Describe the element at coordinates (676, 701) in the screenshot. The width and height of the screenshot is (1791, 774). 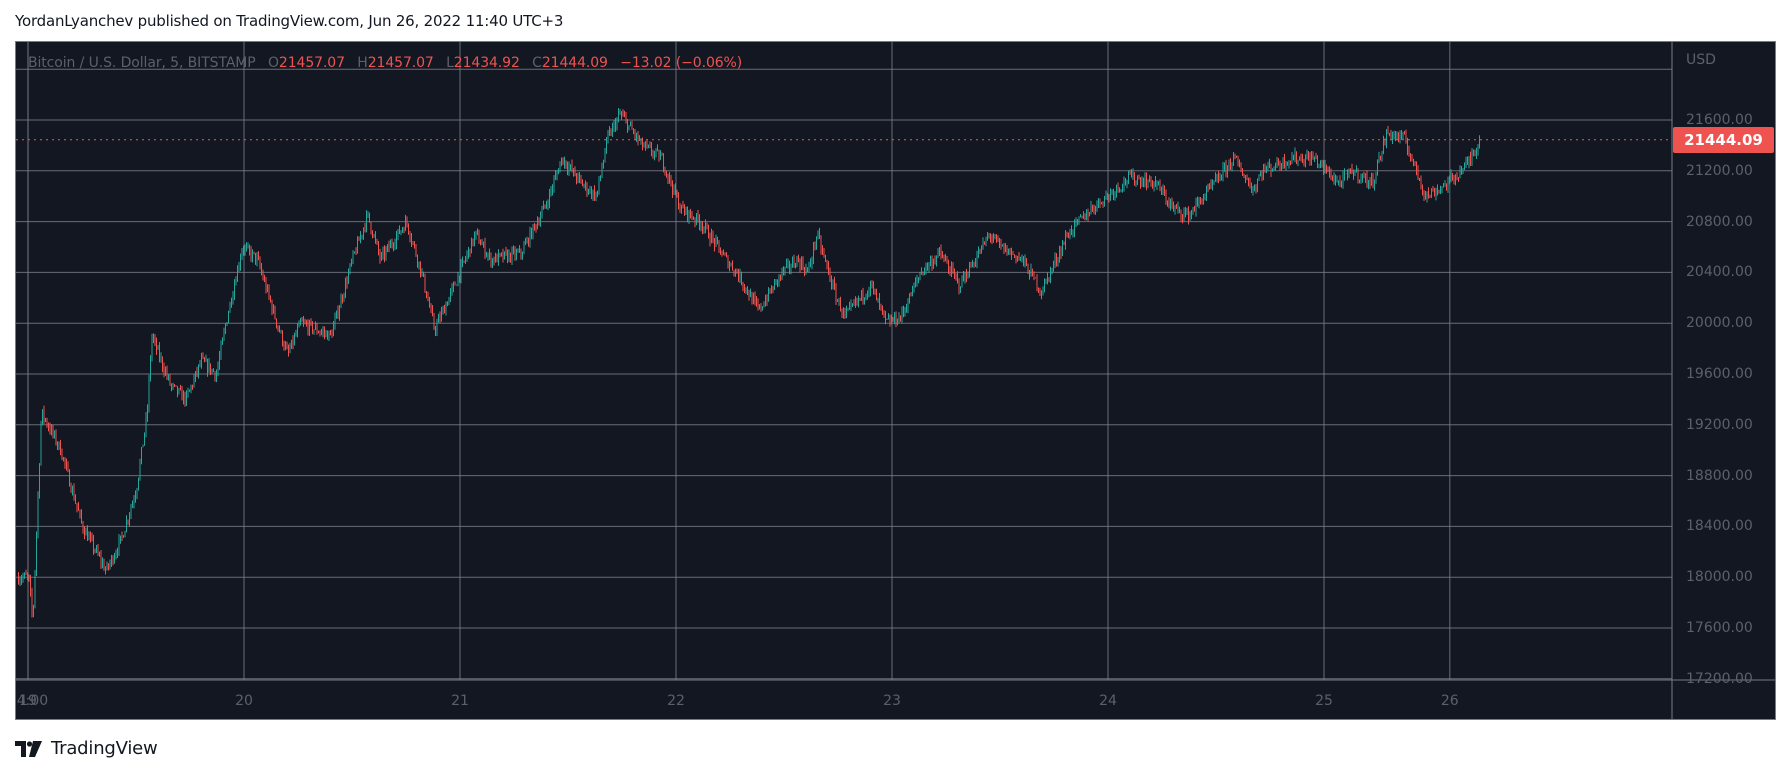
I see `time-tick: 22` at that location.